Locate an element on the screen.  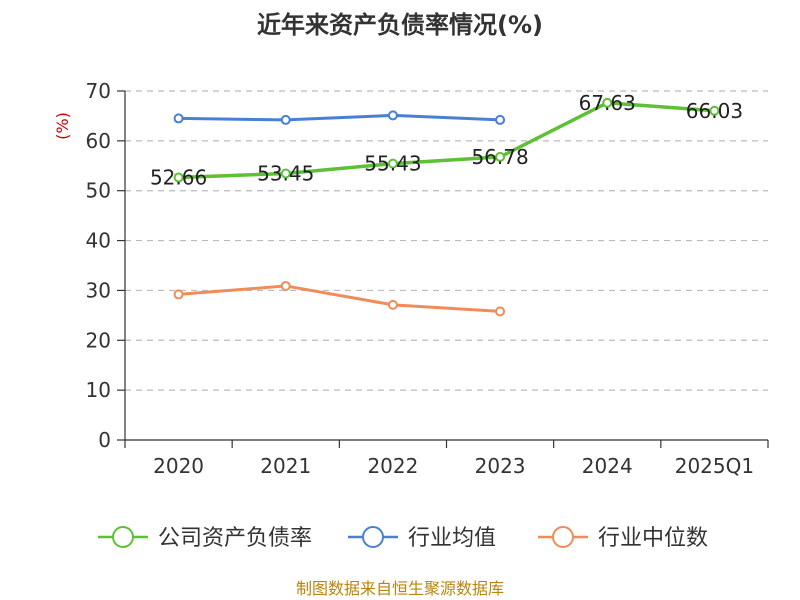
x-tick-label: 2020 is located at coordinates (178, 466).